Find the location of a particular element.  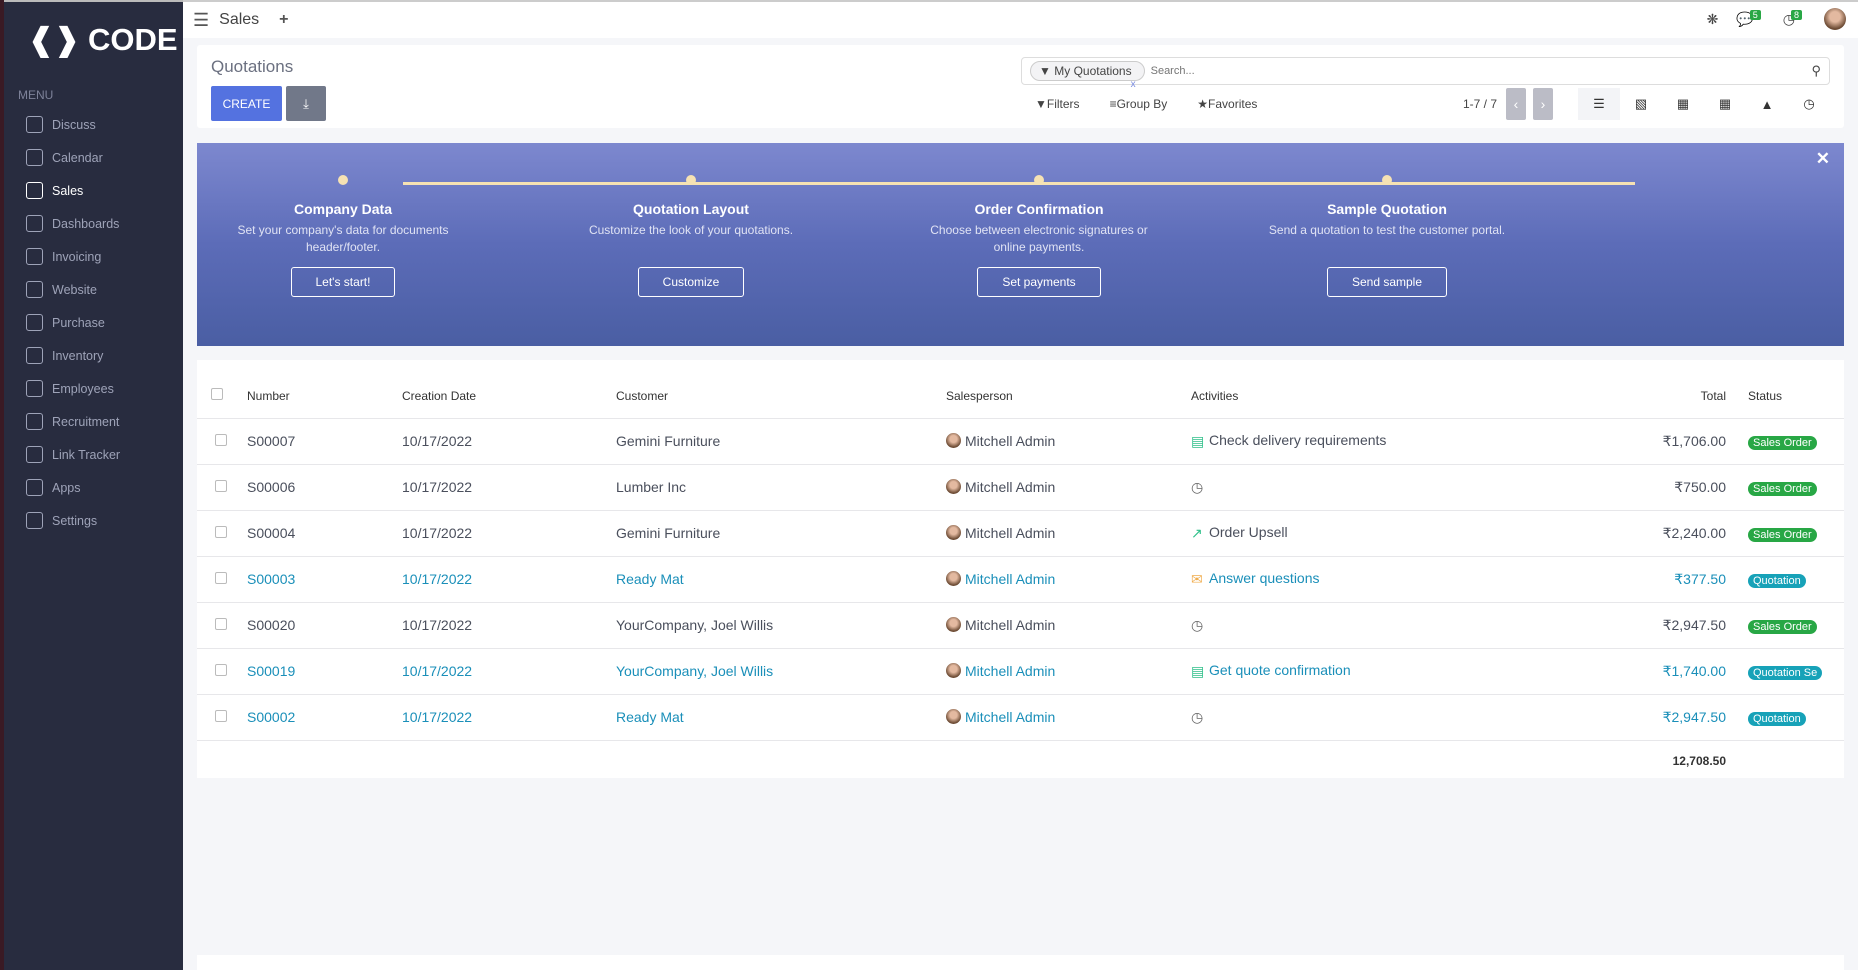

group-by-button: ≡Group By is located at coordinates (1139, 104).